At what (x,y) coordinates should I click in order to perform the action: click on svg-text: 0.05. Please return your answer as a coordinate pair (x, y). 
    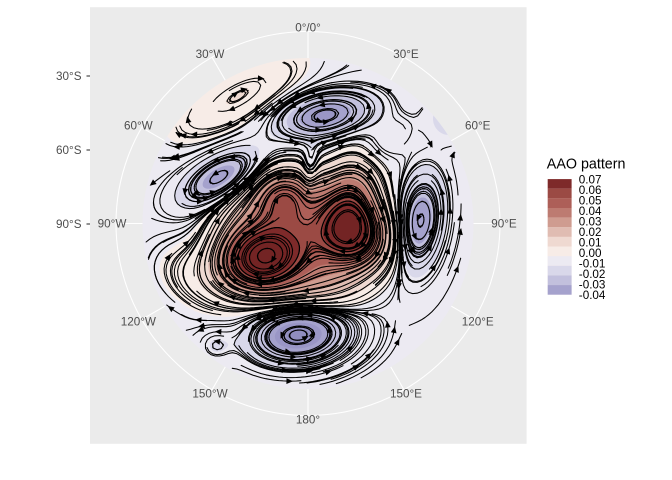
    Looking at the image, I should click on (590, 200).